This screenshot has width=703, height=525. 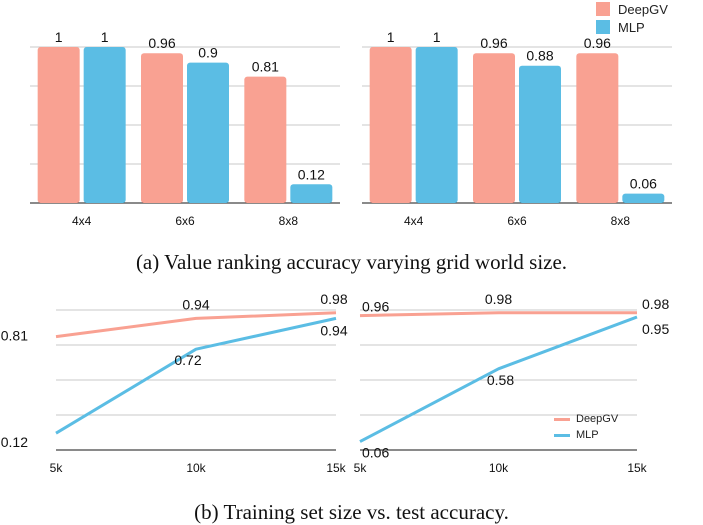 I want to click on x-tick-label-5k-2: 5k, so click(x=361, y=468).